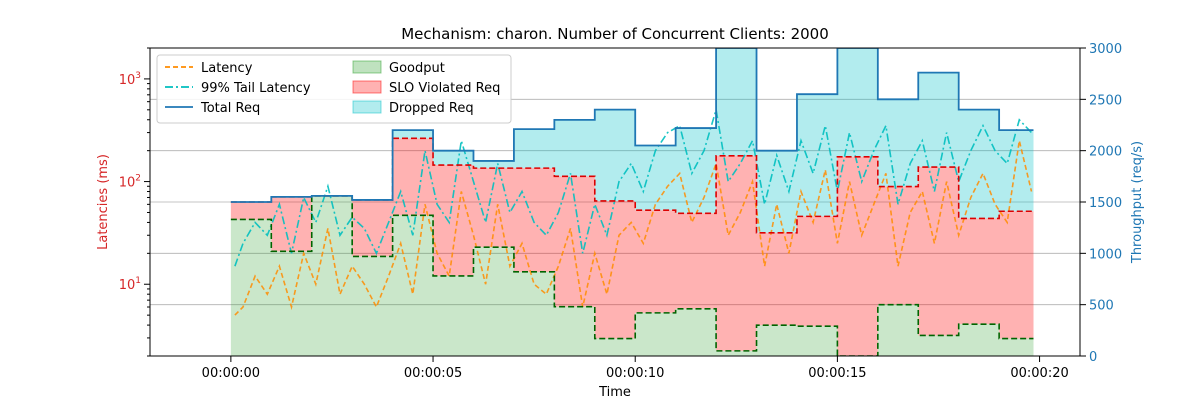  Describe the element at coordinates (1093, 357) in the screenshot. I see `right-tick-label: 0` at that location.